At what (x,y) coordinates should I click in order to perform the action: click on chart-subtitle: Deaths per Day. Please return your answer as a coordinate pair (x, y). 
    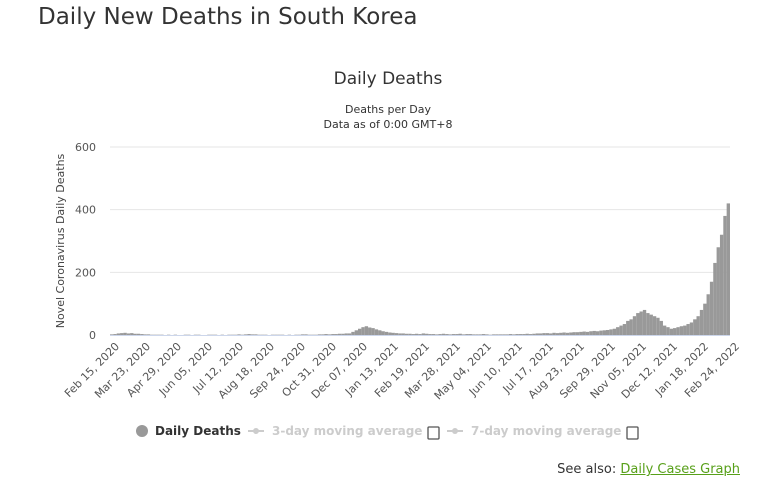
    Looking at the image, I should click on (388, 109).